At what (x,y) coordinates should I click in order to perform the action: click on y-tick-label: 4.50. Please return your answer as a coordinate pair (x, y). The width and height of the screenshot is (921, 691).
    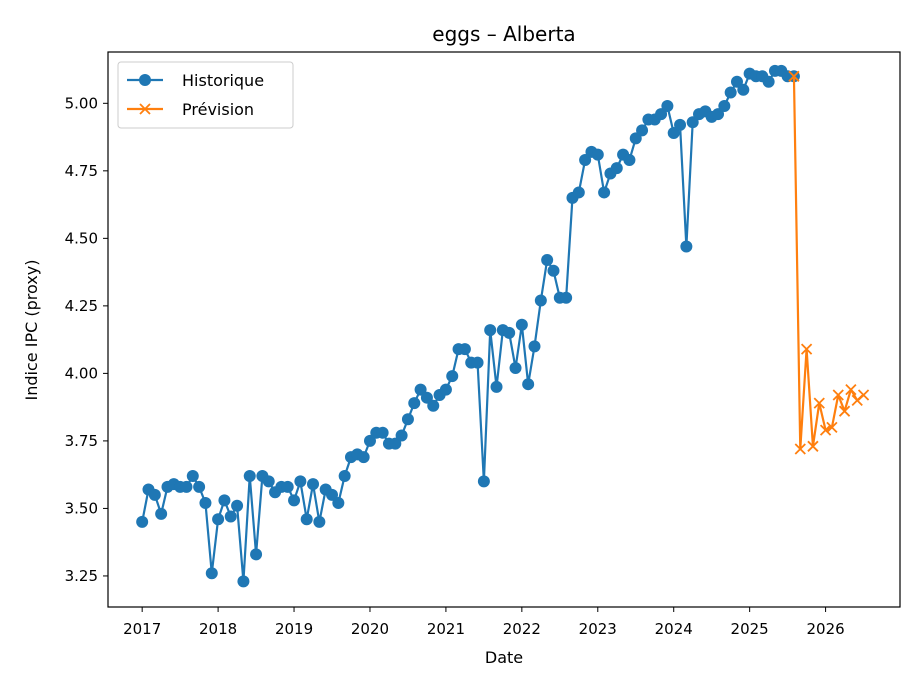
    Looking at the image, I should click on (81, 238).